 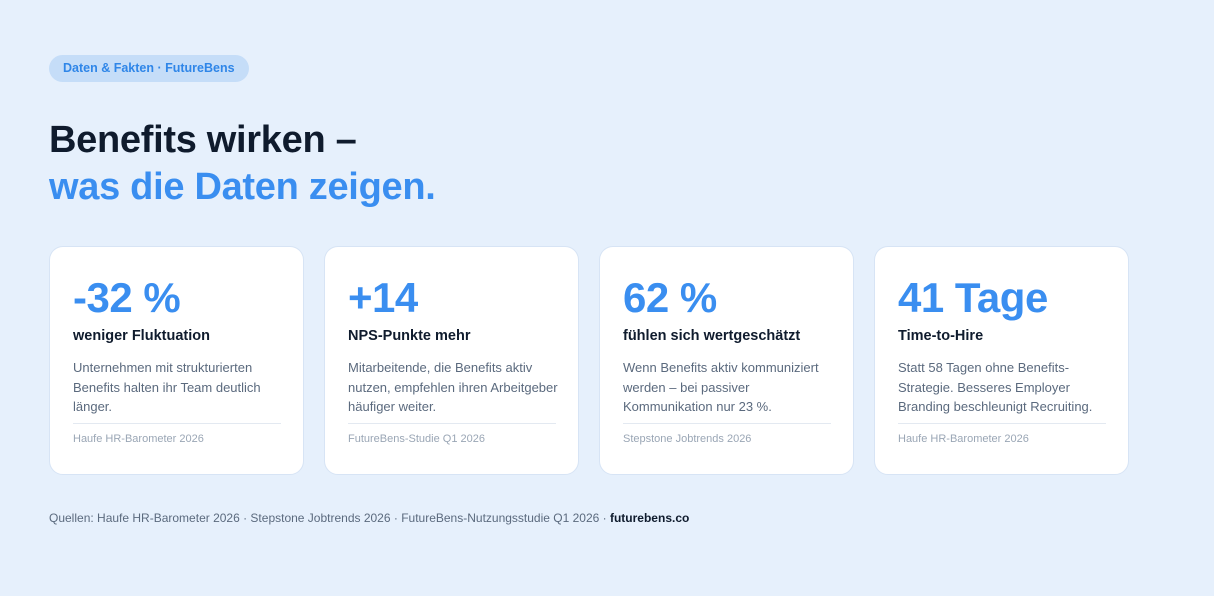 What do you see at coordinates (141, 336) in the screenshot?
I see `stat-label: weniger Fluktuation` at bounding box center [141, 336].